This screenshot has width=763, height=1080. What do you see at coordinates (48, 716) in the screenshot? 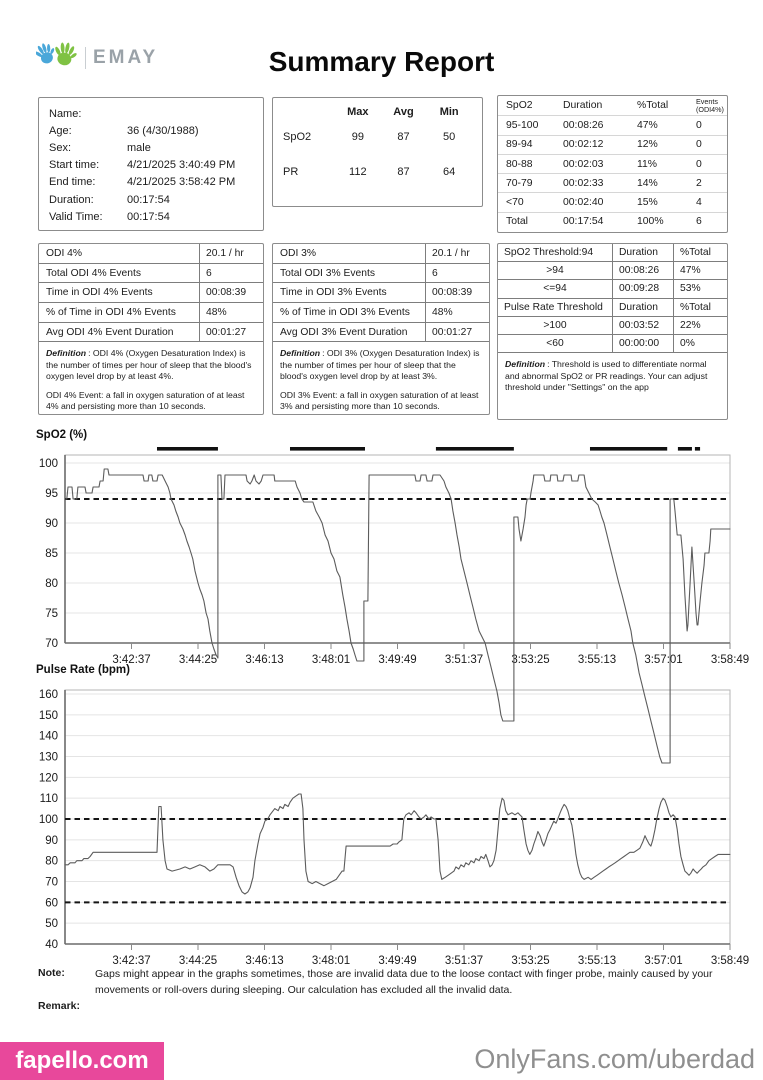
I see `pr-ytick-label: 150` at bounding box center [48, 716].